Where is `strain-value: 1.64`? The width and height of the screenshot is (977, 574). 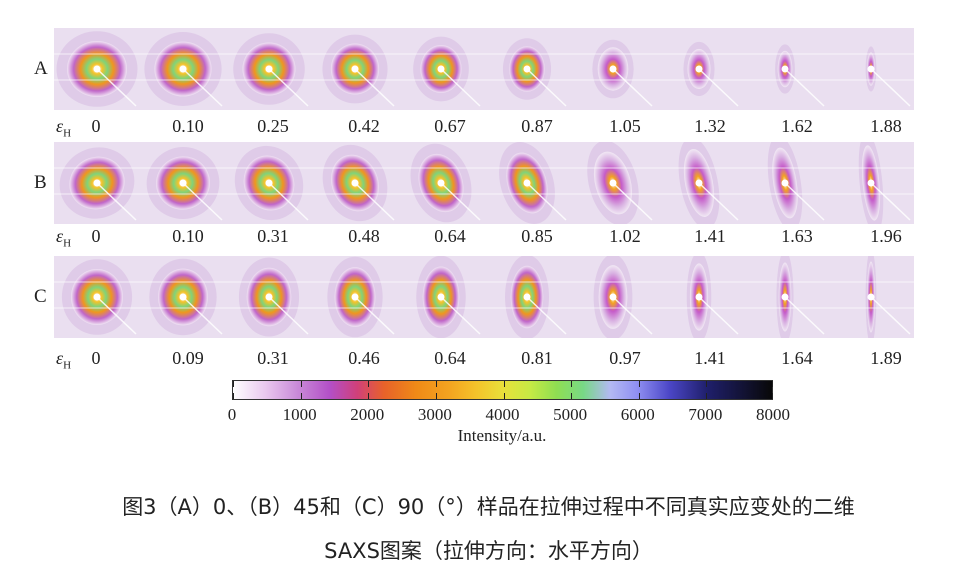 strain-value: 1.64 is located at coordinates (797, 358).